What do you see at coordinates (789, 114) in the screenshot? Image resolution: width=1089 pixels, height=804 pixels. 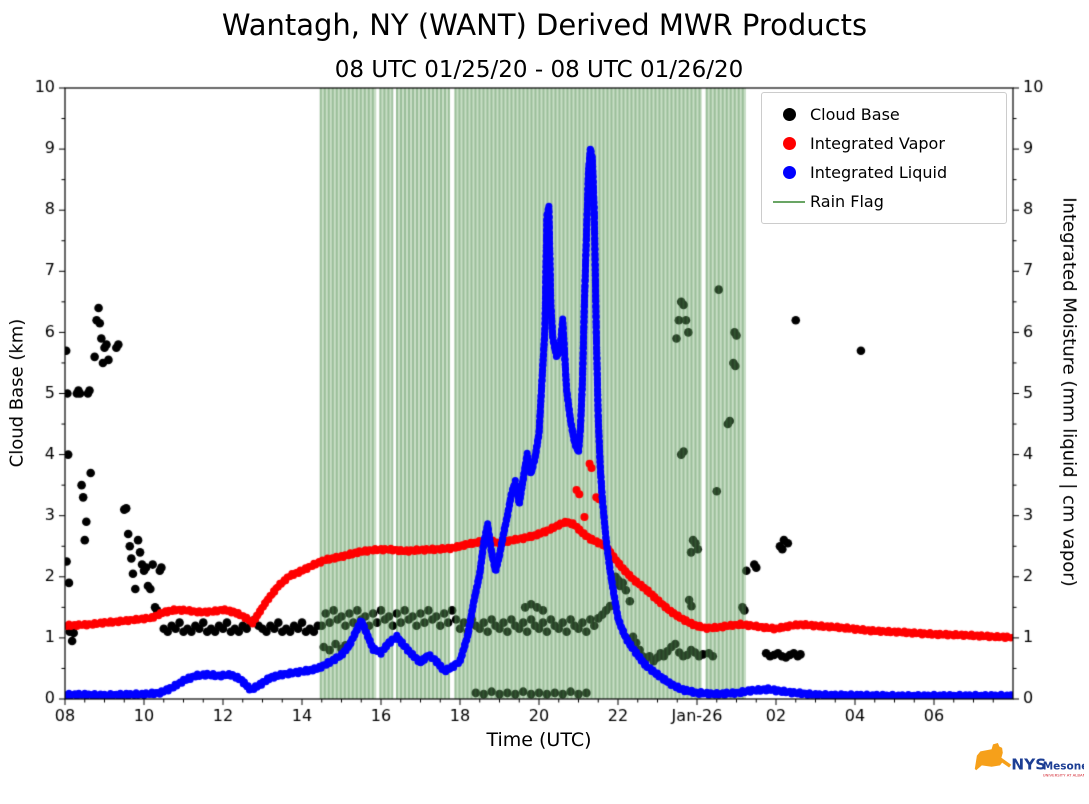 I see `cloud-base-marker-icon` at bounding box center [789, 114].